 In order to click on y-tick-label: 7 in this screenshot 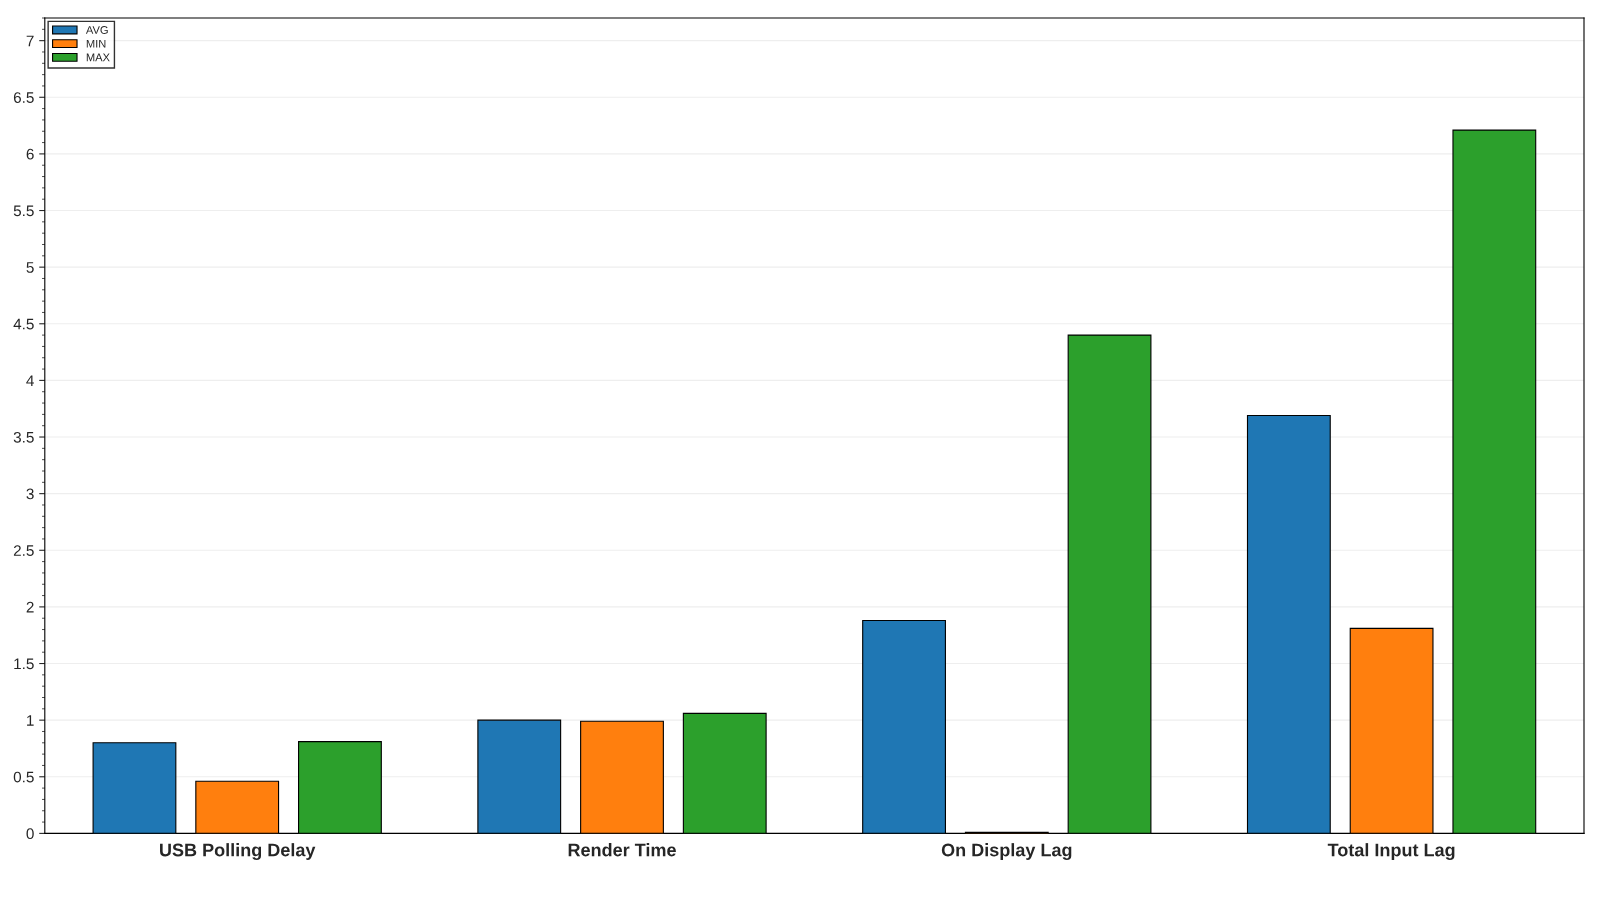, I will do `click(30, 41)`.